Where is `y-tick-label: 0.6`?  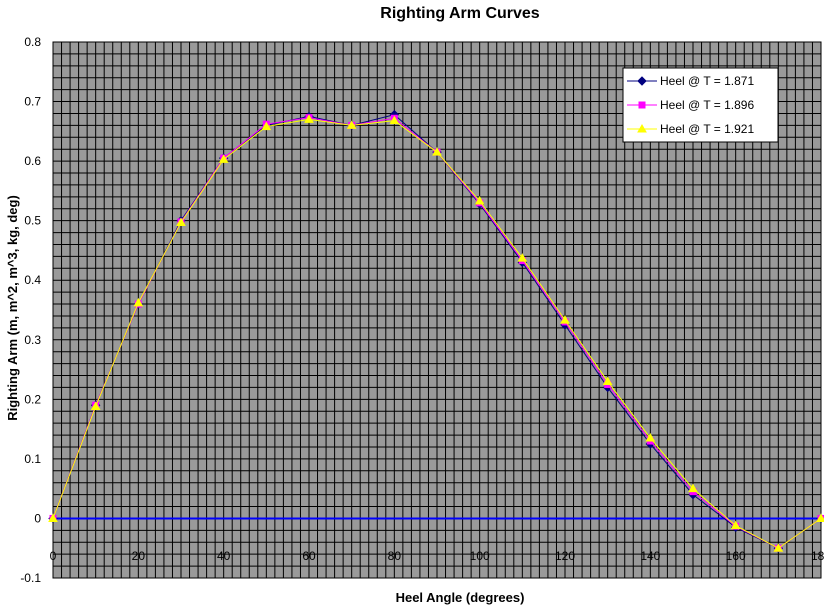 y-tick-label: 0.6 is located at coordinates (32, 161).